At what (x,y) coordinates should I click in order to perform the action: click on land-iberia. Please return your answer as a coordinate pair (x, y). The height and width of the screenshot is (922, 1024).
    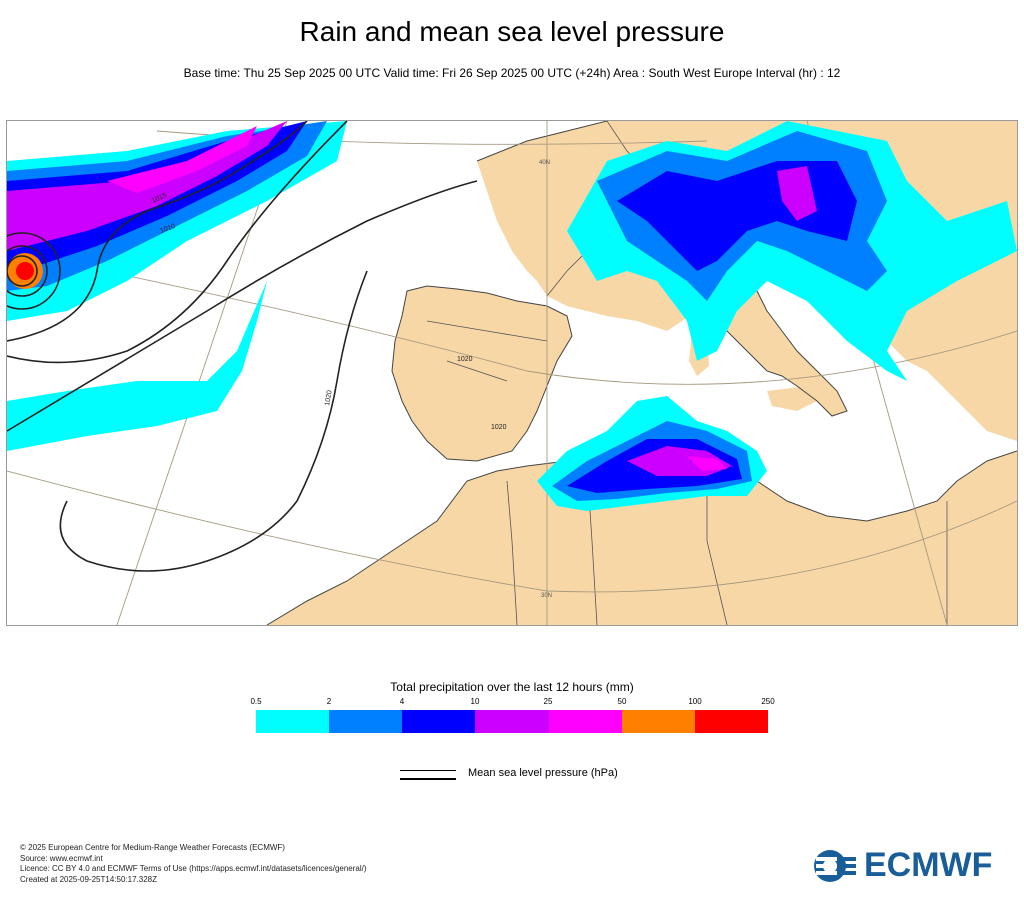
    Looking at the image, I should click on (482, 373).